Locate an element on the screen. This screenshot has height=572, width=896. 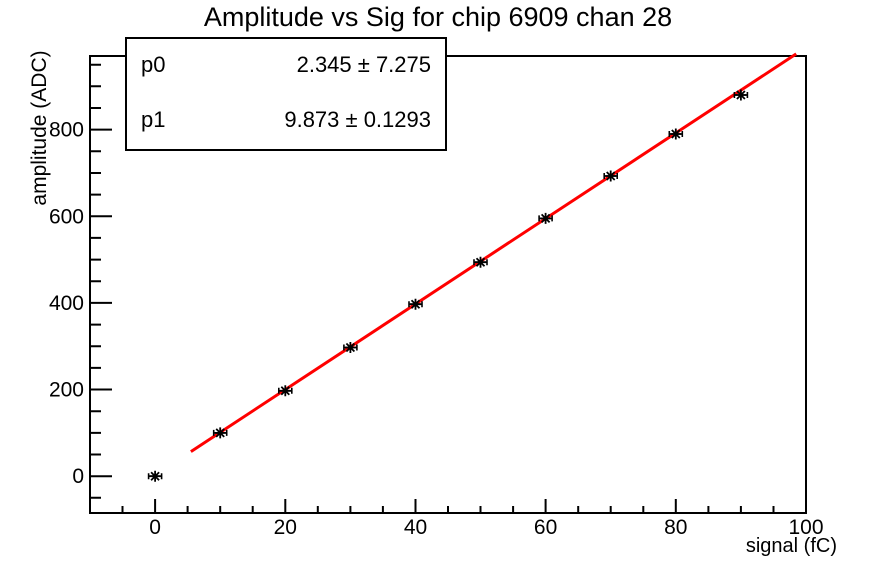
y-tick-label: 200 is located at coordinates (66, 390).